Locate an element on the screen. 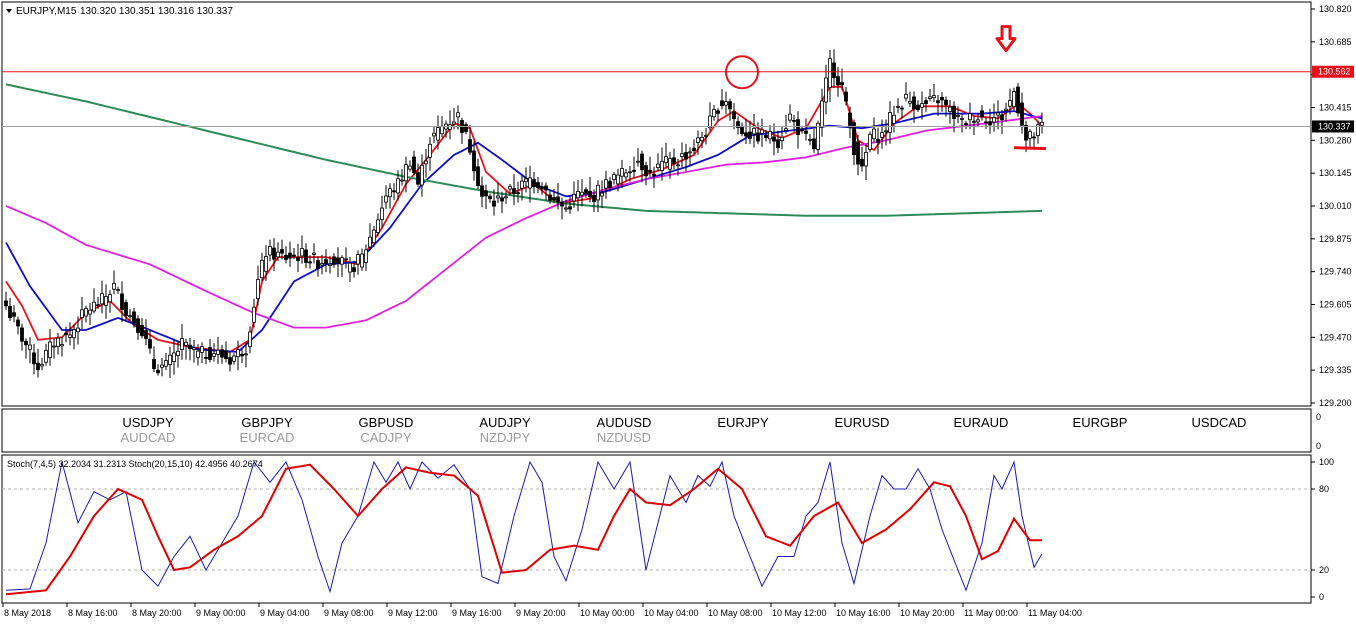 Image resolution: width=1356 pixels, height=624 pixels. symbol-audusd: AUDUSD is located at coordinates (624, 422).